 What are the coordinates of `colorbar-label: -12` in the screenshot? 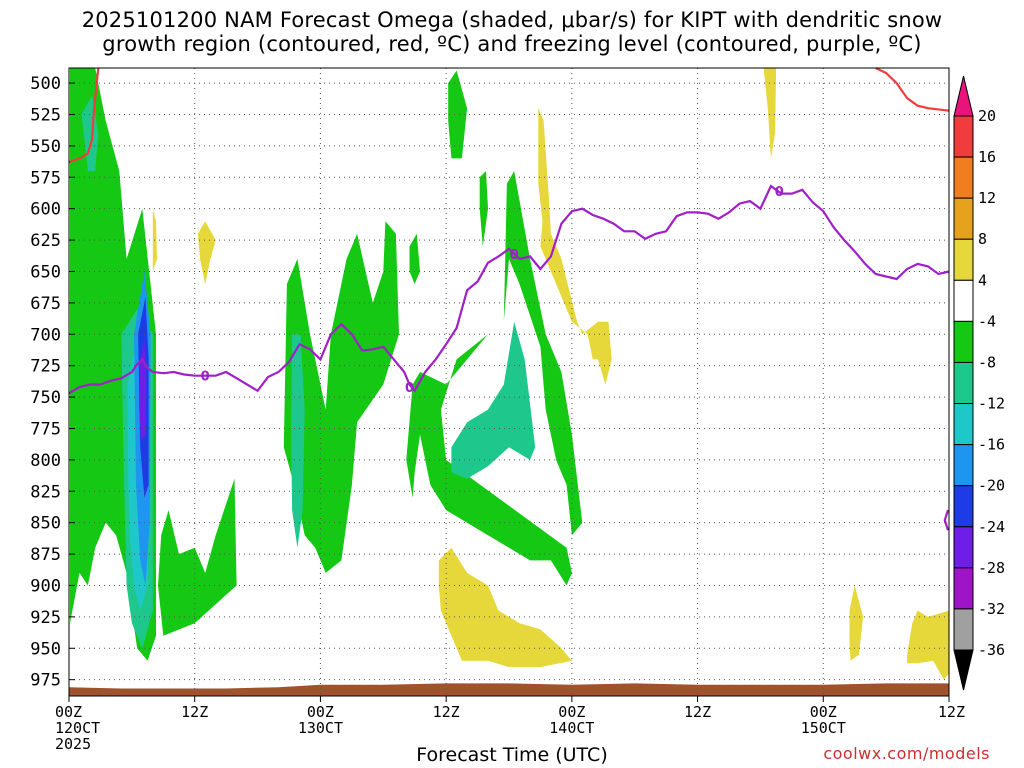 It's located at (991, 404).